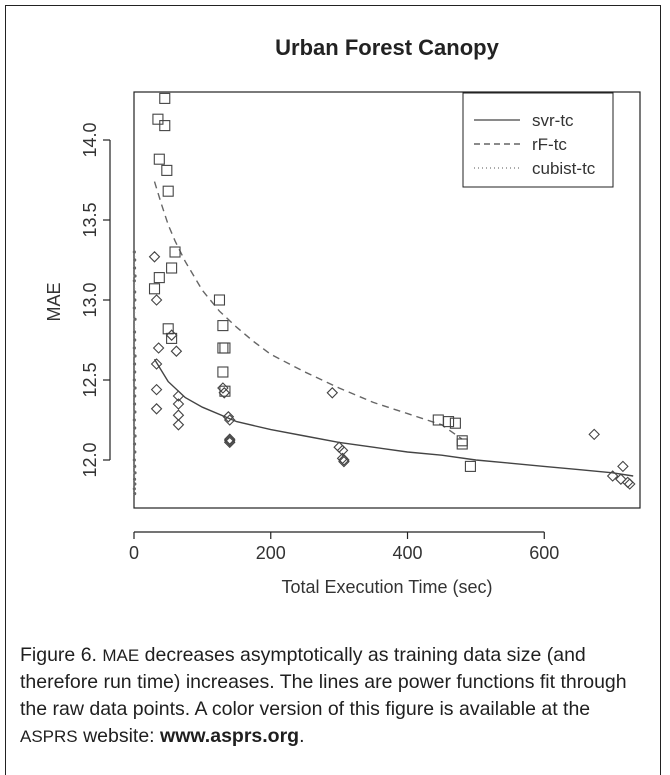 This screenshot has width=670, height=775. What do you see at coordinates (549, 144) in the screenshot?
I see `legend-label-rf: rF-tc` at bounding box center [549, 144].